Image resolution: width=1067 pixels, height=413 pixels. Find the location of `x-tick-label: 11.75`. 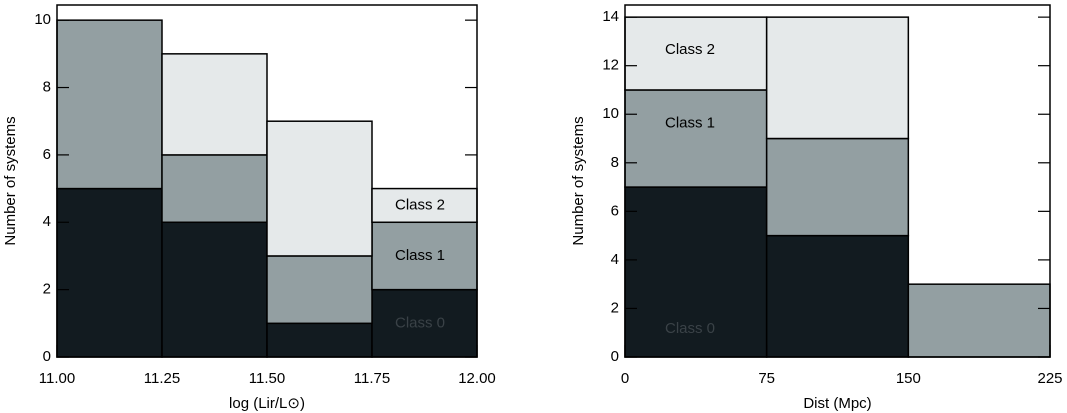

x-tick-label: 11.75 is located at coordinates (372, 378).